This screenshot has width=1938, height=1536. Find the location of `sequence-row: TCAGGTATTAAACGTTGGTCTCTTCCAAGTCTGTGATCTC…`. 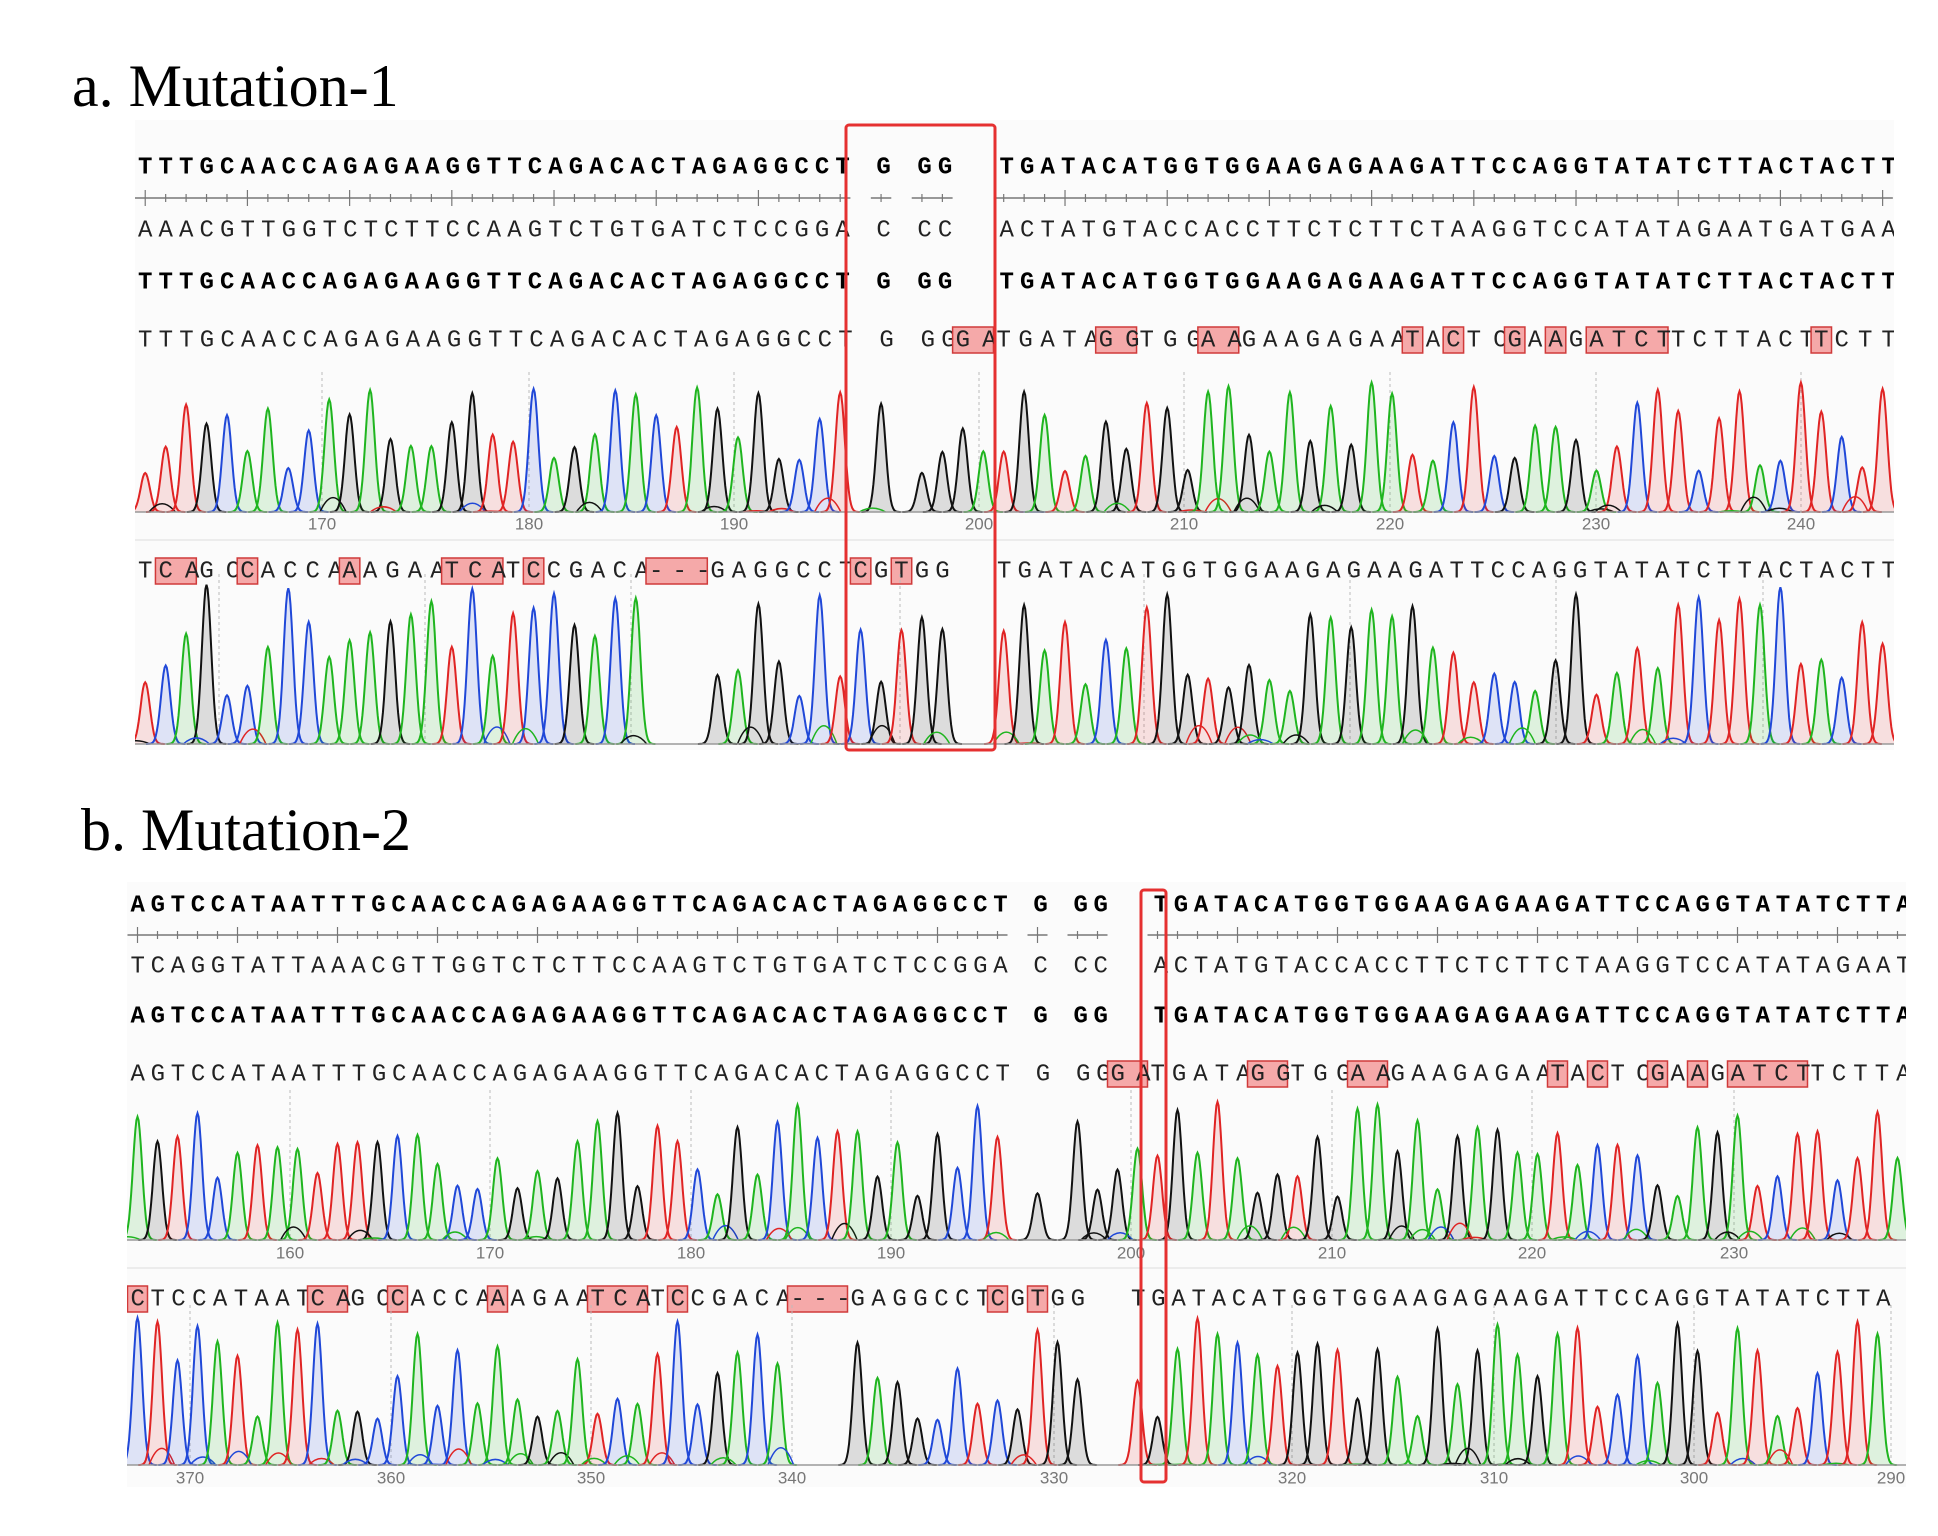

sequence-row: TCAGGTATTAAACGTTGGTCTCTTCCAAGTCTGTGATCTC… is located at coordinates (1021, 966).